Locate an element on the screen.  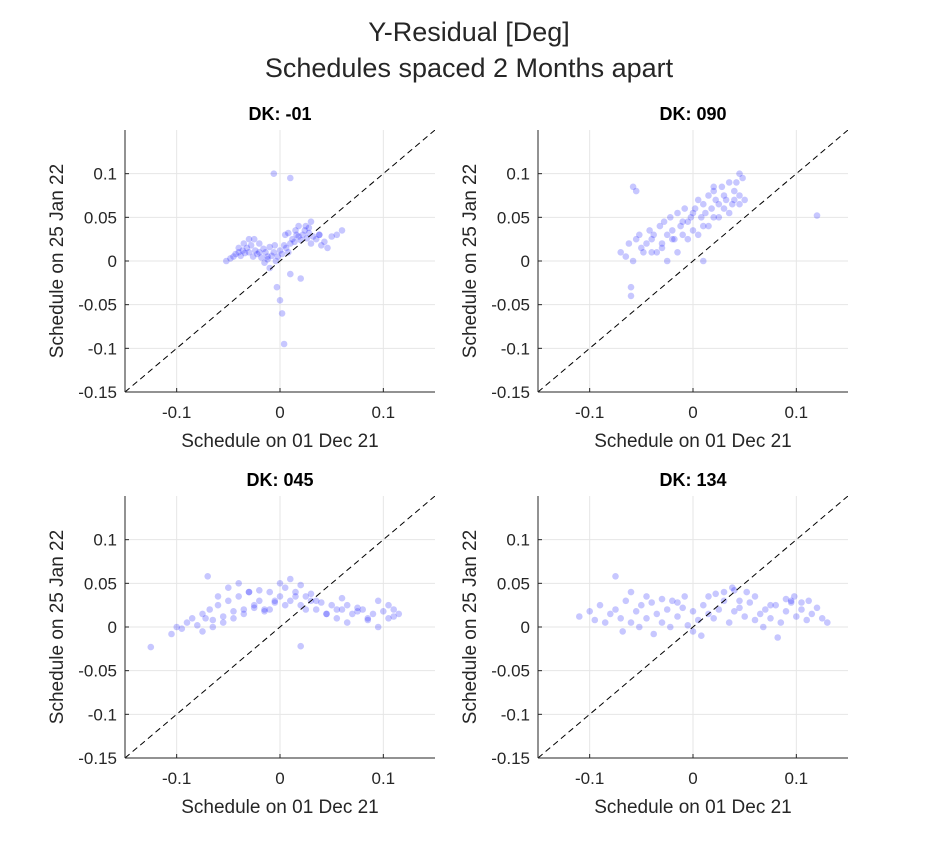
x-tick-label: -0.1 is located at coordinates (176, 778).